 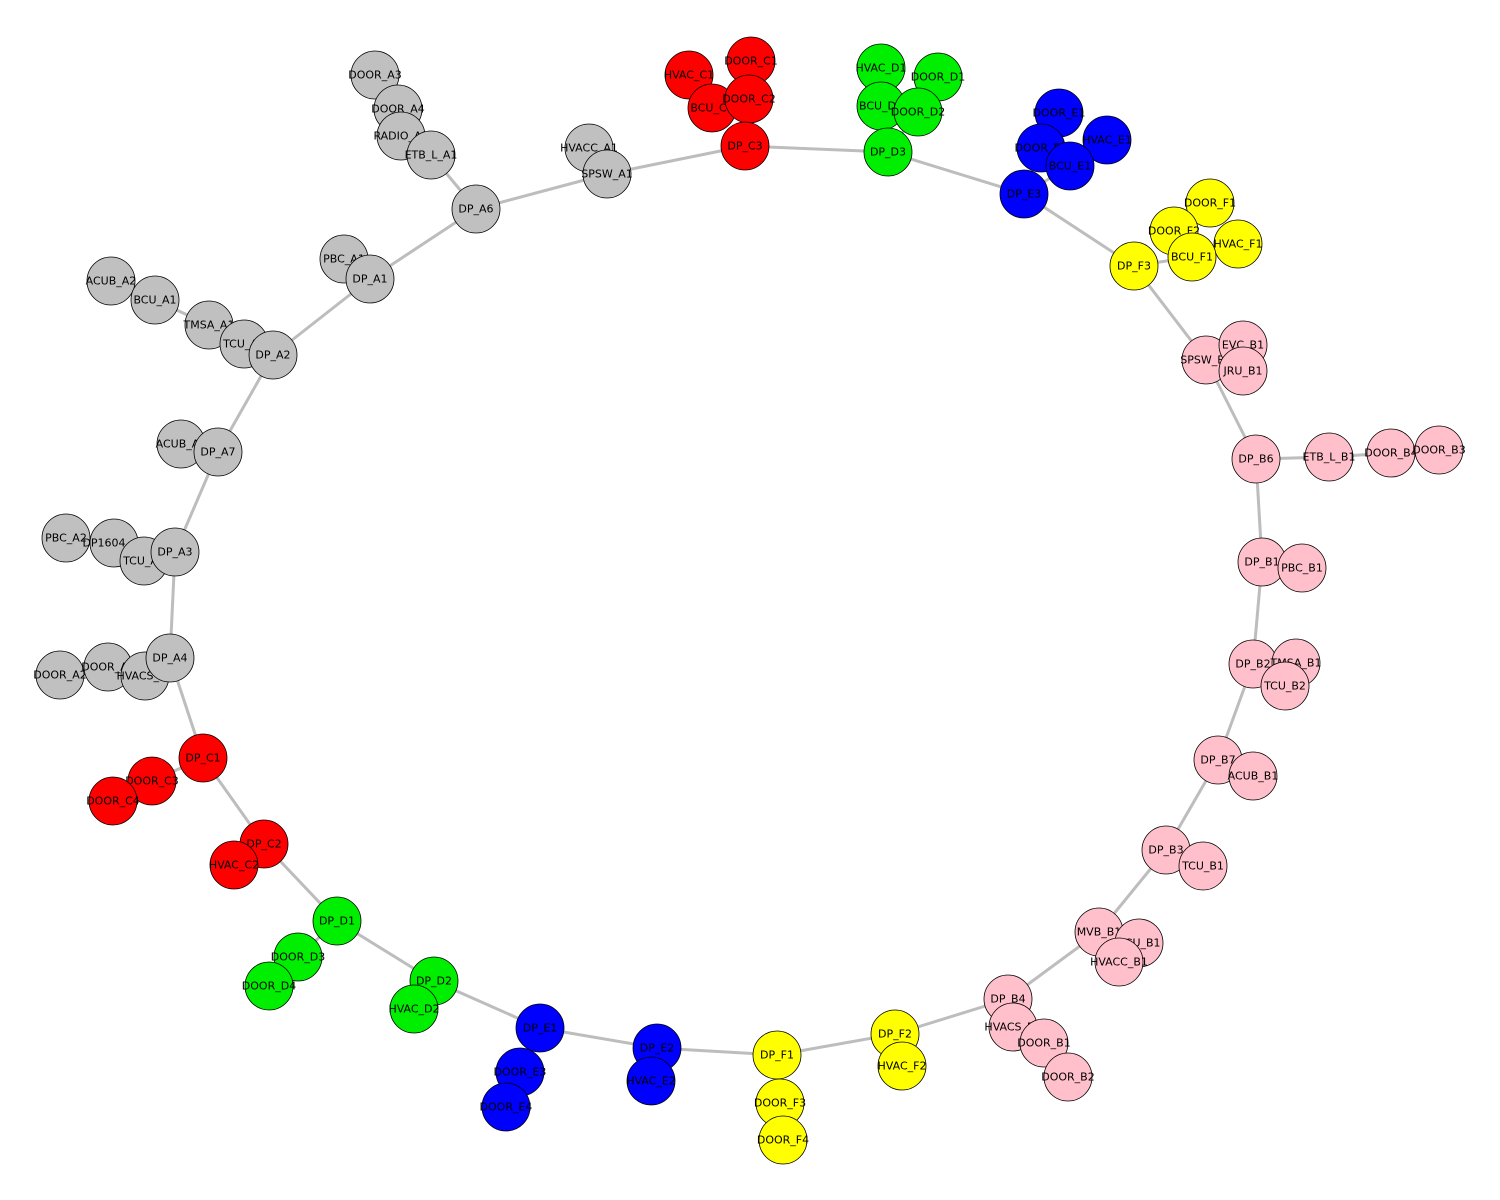 I want to click on node-hvac-c2: HVAC_C2, so click(x=234, y=865).